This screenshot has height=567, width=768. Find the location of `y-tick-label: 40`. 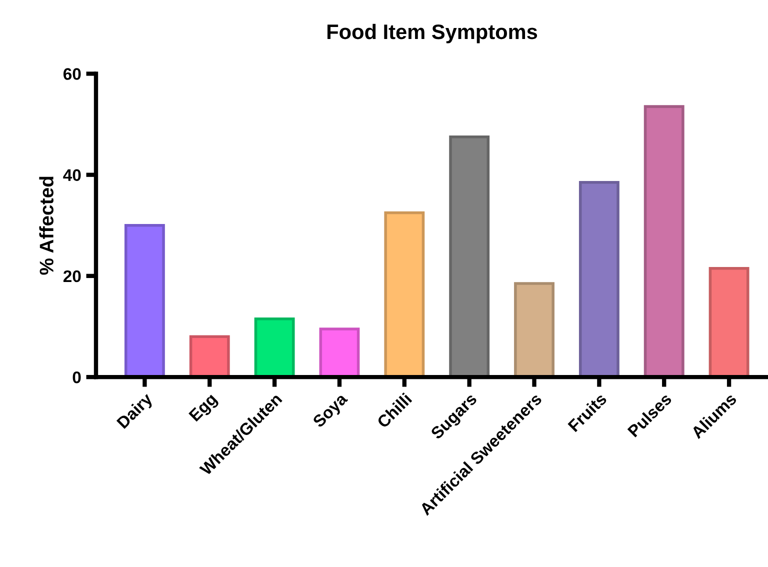

y-tick-label: 40 is located at coordinates (72, 175).